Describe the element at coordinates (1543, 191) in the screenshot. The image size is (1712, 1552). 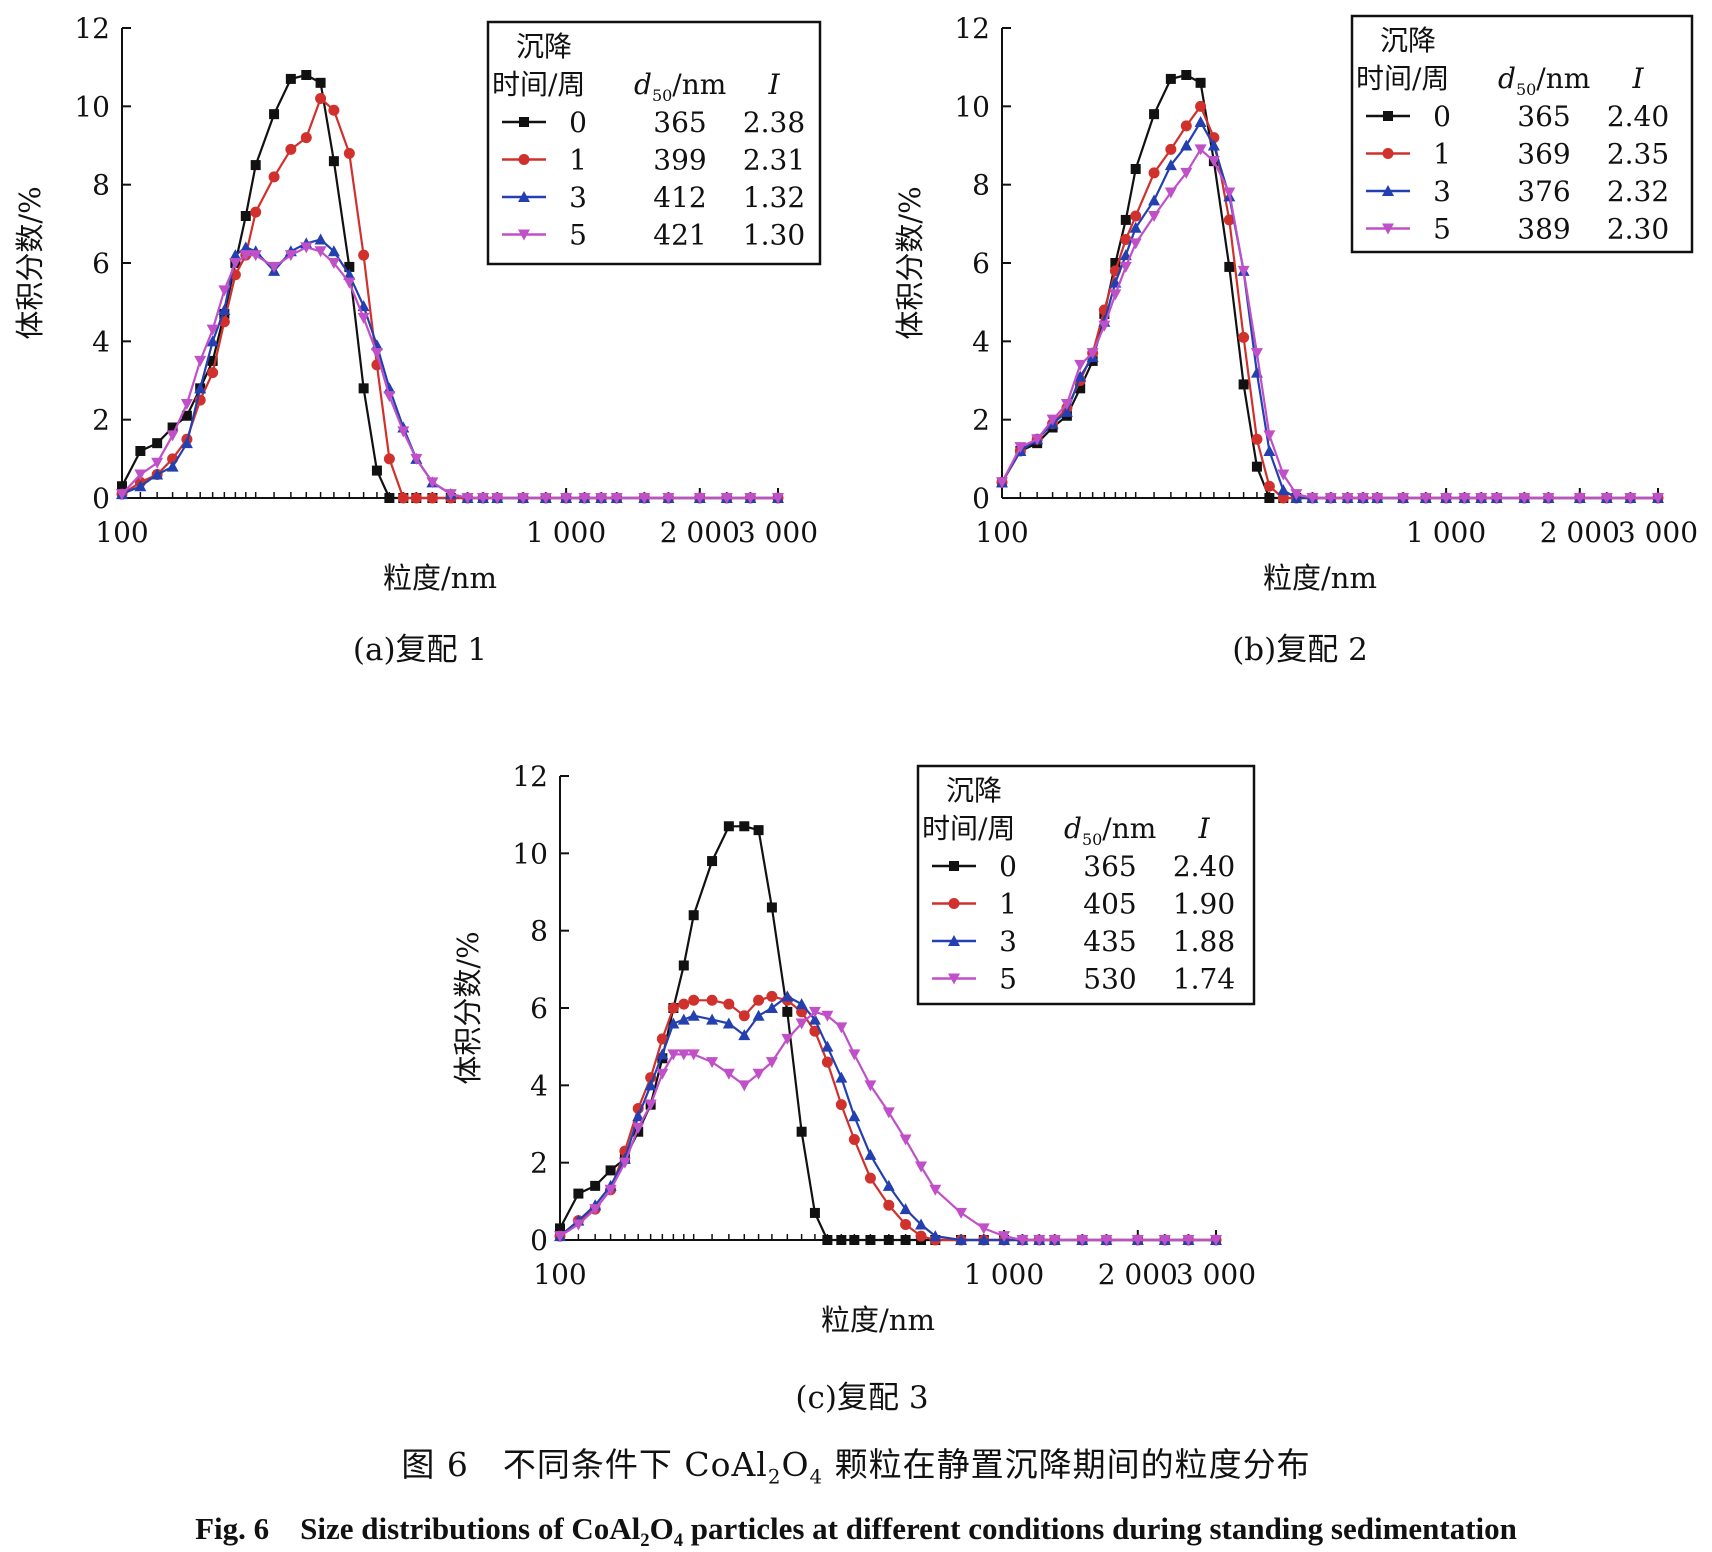
I see `legend-d50-value: 376` at that location.